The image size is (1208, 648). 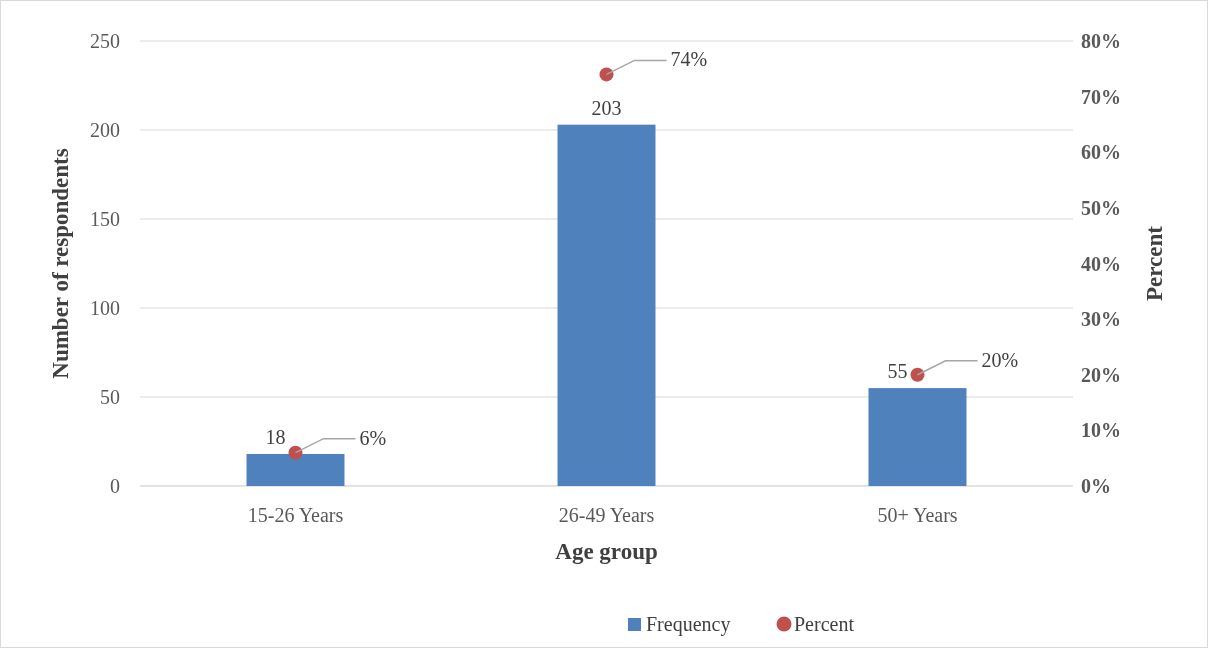 What do you see at coordinates (105, 308) in the screenshot?
I see `y-tick-label: 100` at bounding box center [105, 308].